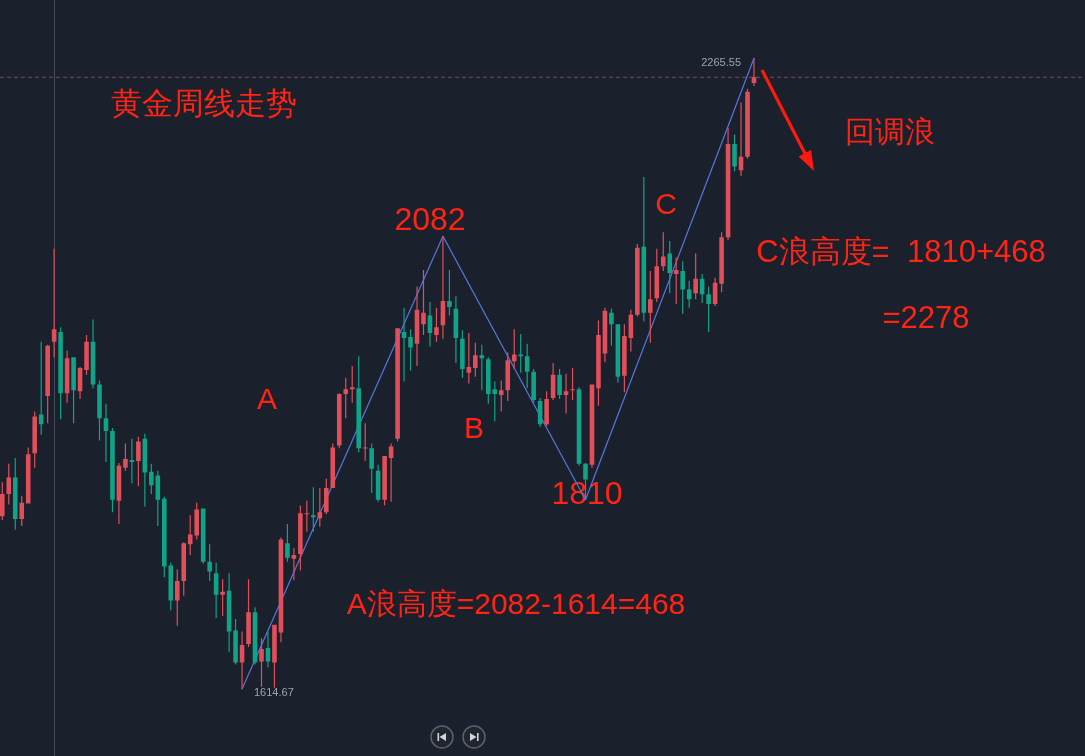 The image size is (1085, 756). Describe the element at coordinates (267, 398) in the screenshot. I see `annotation: A` at that location.